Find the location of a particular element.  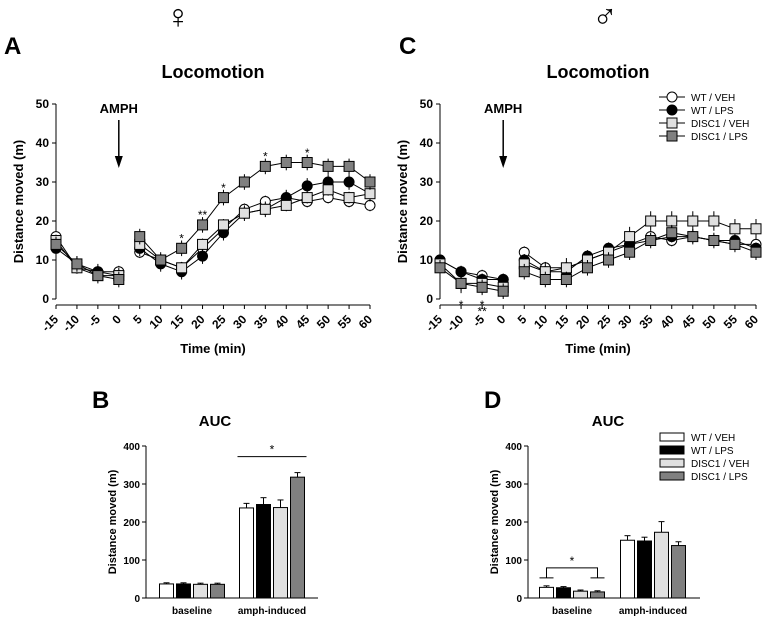

chart-a-xtick-label: 50 is located at coordinates (324, 322).